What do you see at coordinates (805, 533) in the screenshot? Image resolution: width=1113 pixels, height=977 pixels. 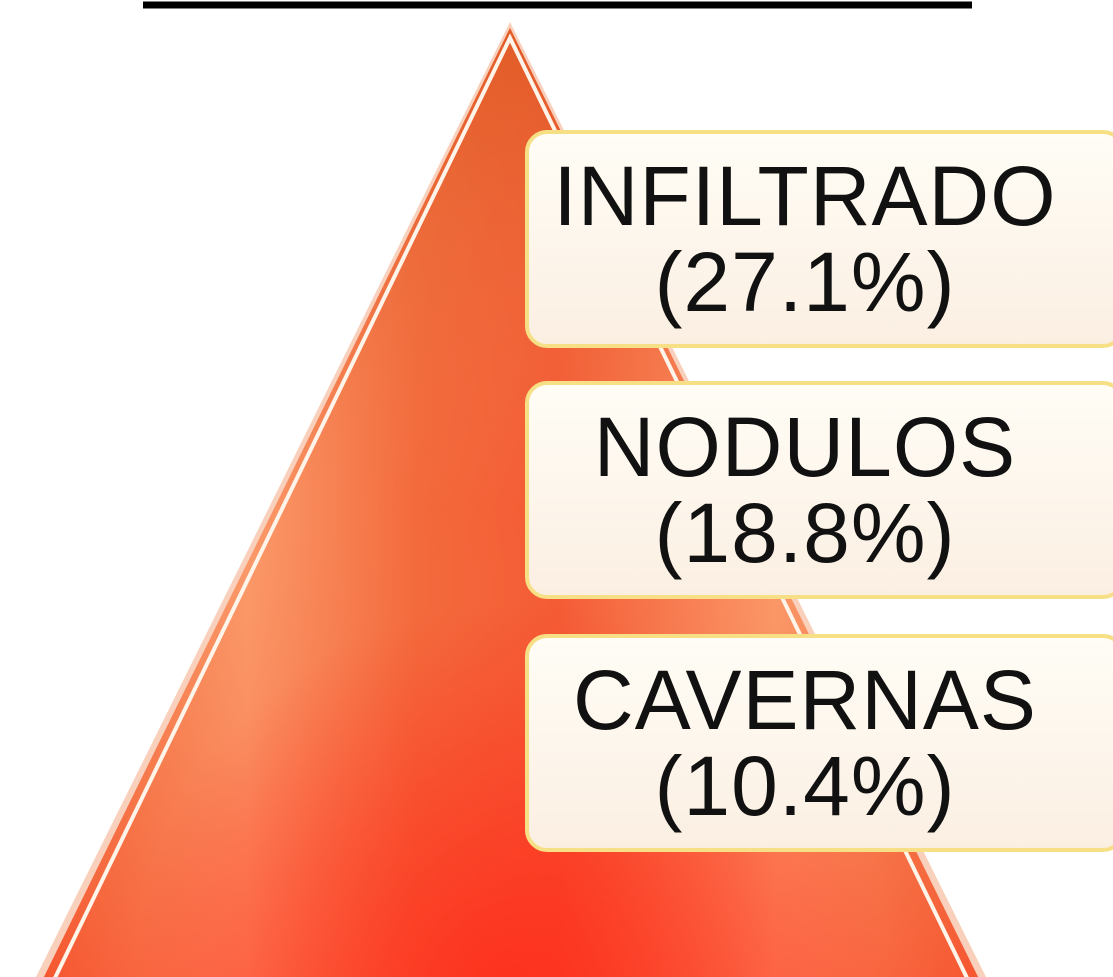 I see `item-percent: (18.8%)` at bounding box center [805, 533].